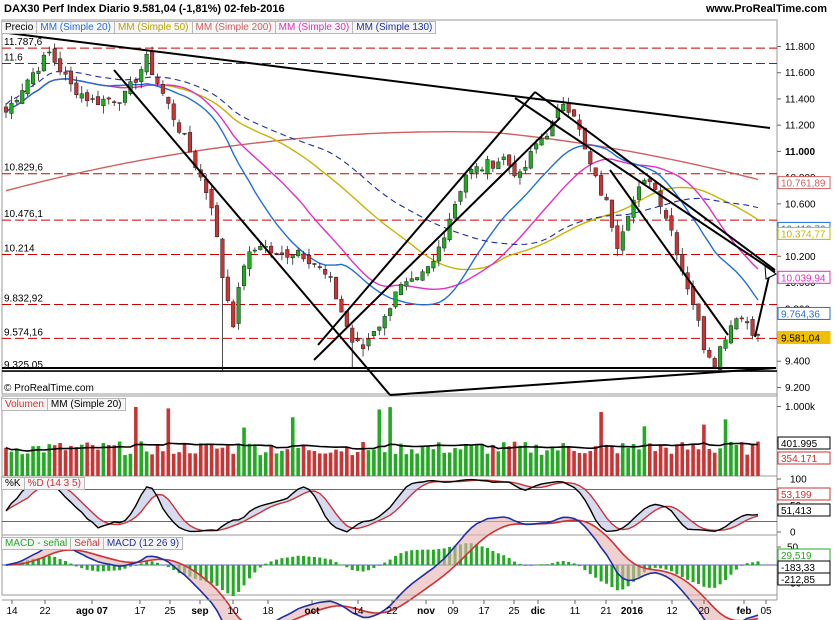 This screenshot has width=835, height=620. Describe the element at coordinates (575, 611) in the screenshot. I see `x-tick-label: 11` at that location.